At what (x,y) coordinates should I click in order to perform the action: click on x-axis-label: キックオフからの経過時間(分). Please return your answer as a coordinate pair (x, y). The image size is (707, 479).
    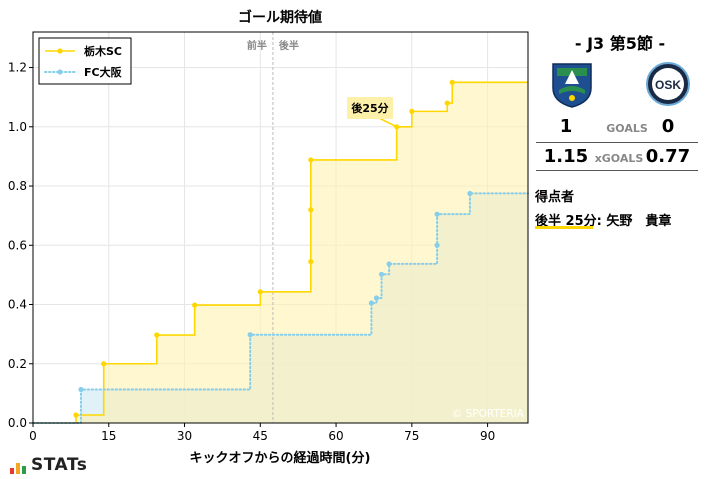
    Looking at the image, I should click on (280, 458).